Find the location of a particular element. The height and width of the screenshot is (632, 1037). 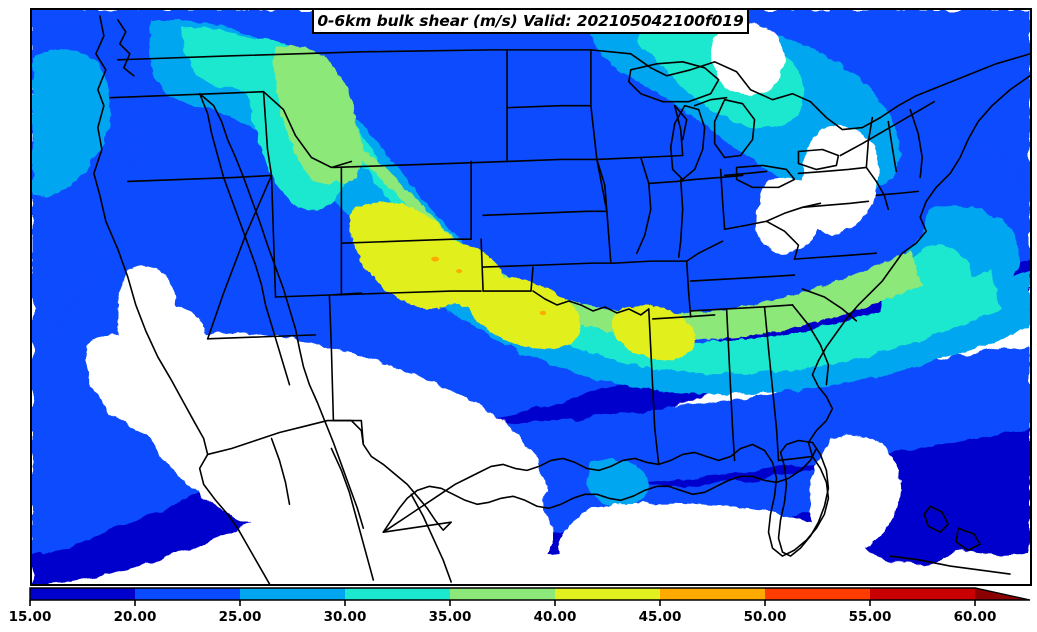

ga-fl-border is located at coordinates (795, 458).